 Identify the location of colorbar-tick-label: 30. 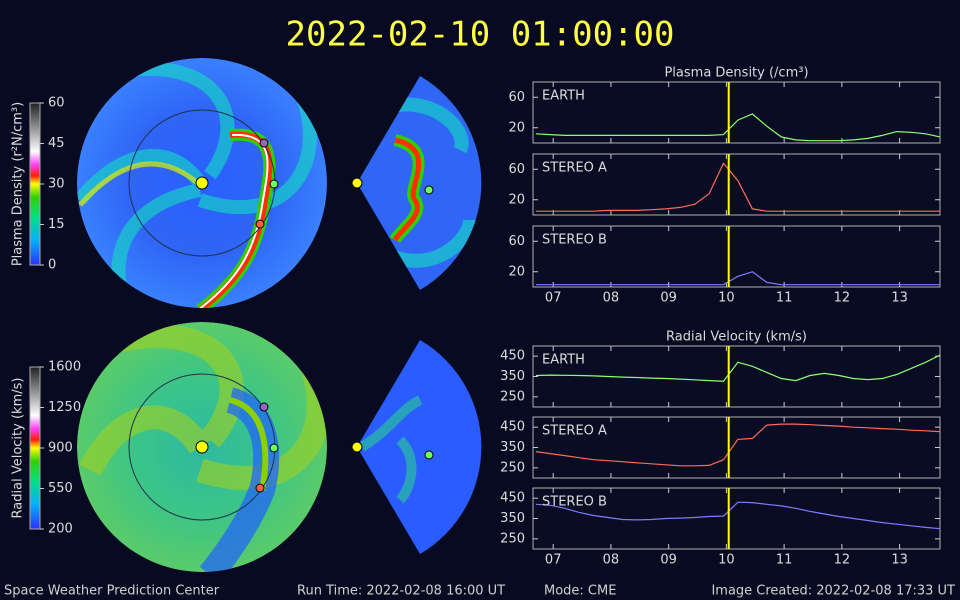
(56, 184).